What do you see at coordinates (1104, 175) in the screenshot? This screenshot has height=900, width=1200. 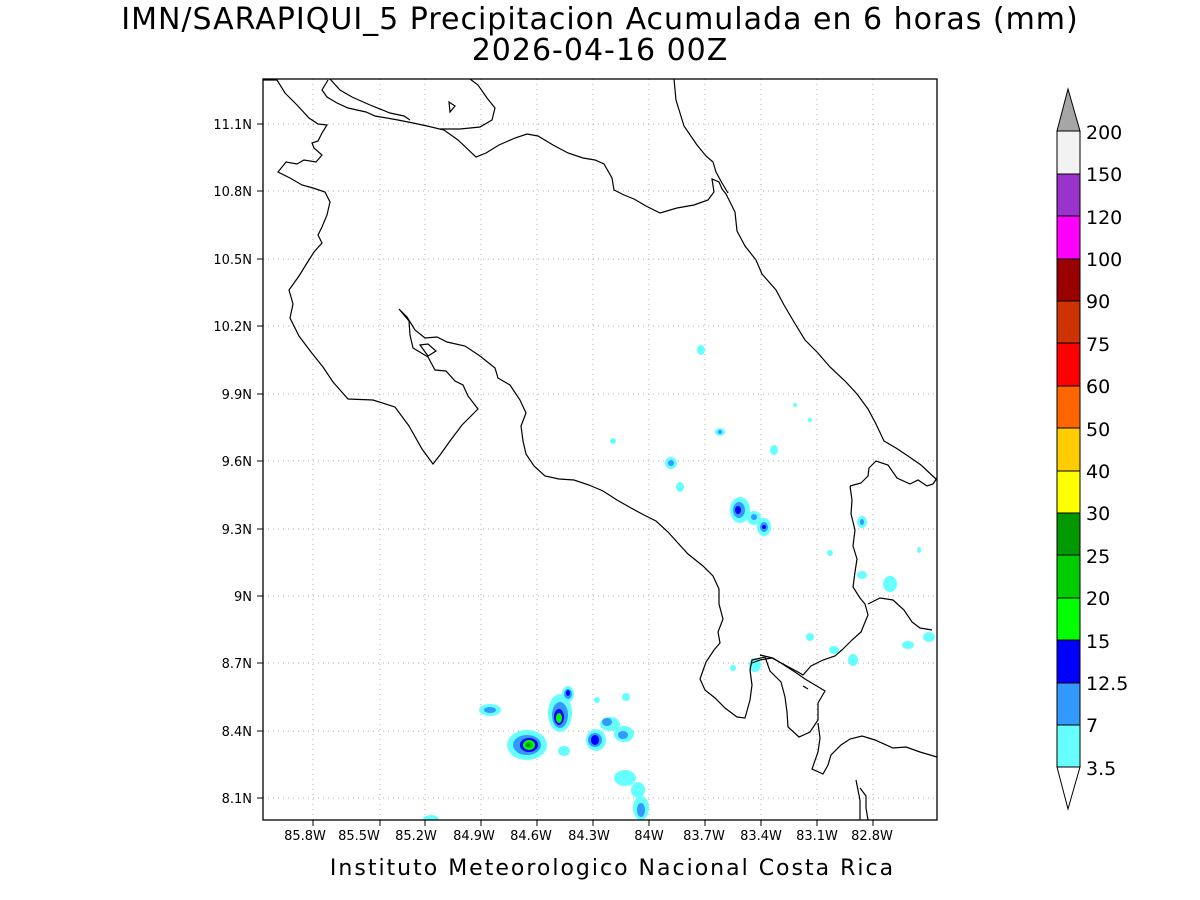 I see `colorbar-label: 150` at bounding box center [1104, 175].